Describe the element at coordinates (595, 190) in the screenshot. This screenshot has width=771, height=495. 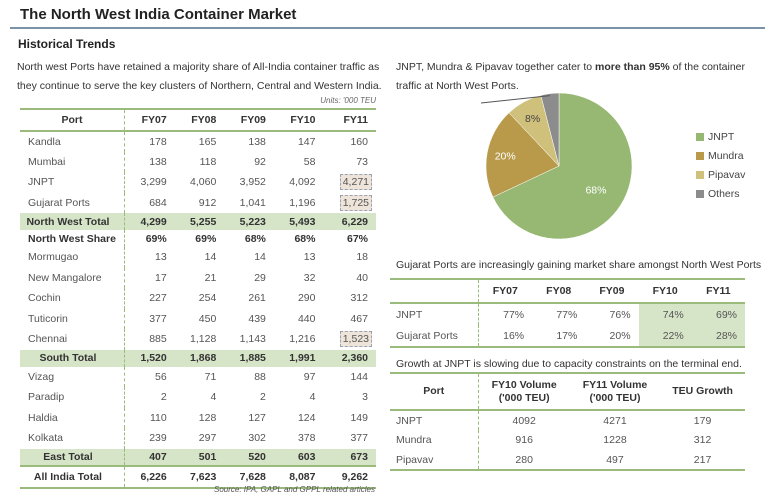
I see `pie-data-label: 68%` at that location.